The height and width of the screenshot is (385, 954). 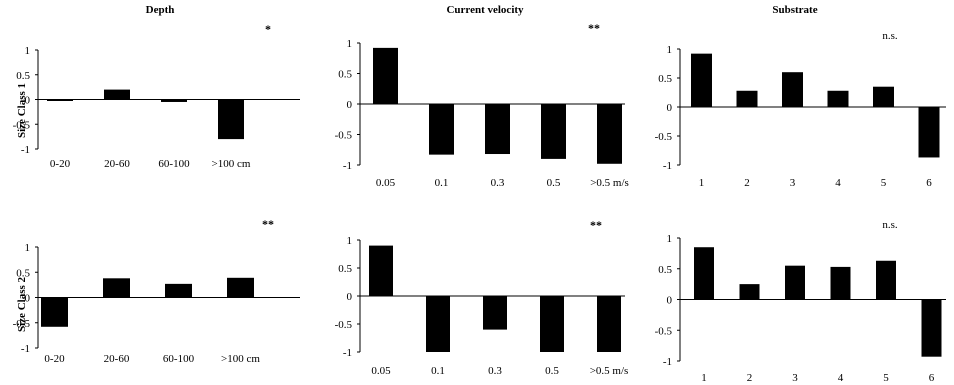 What do you see at coordinates (667, 362) in the screenshot?
I see `p6-ytick-label: -1` at bounding box center [667, 362].